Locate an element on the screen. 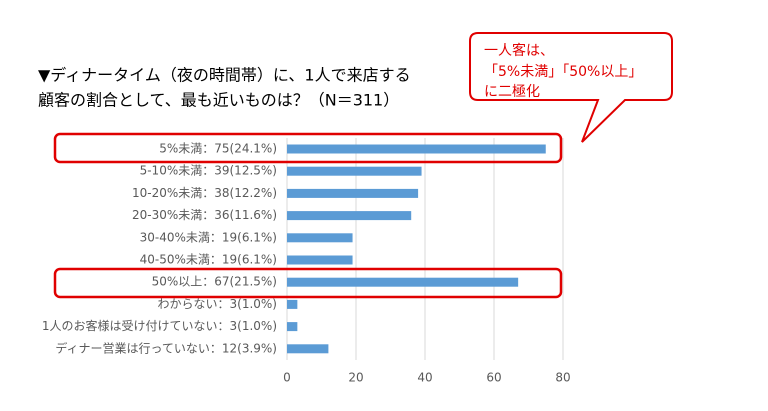  annotation: に二極化 is located at coordinates (512, 92).